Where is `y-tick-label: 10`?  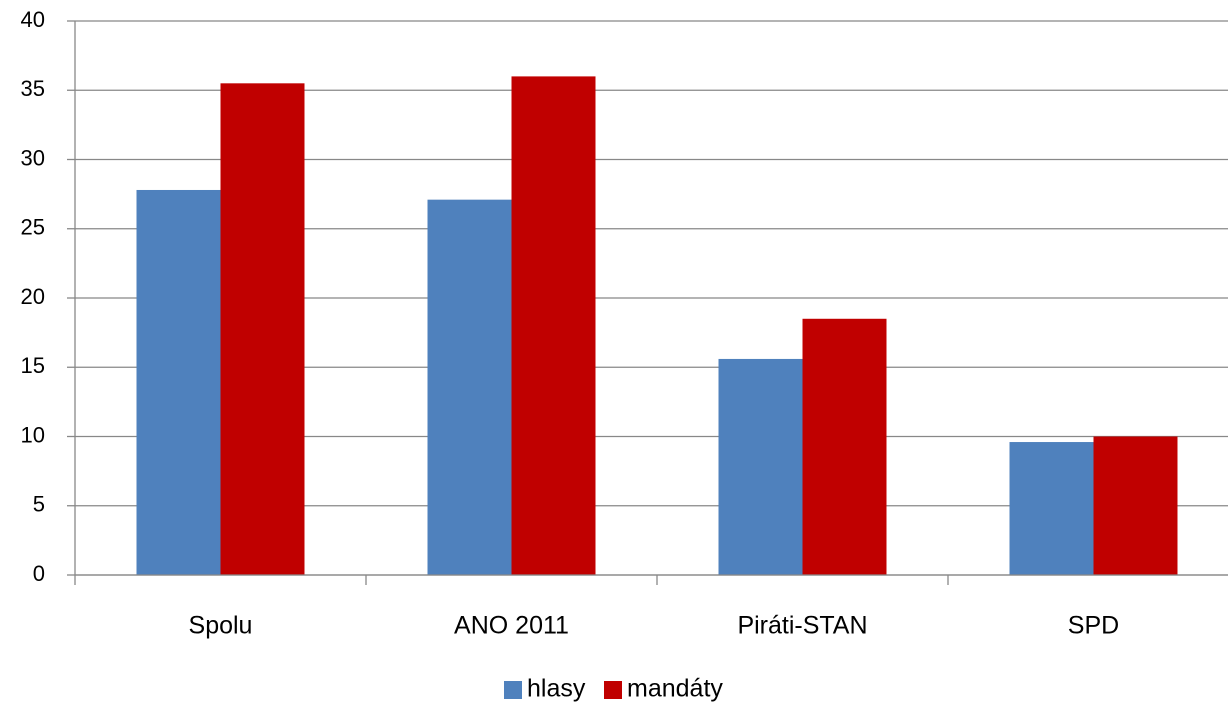 y-tick-label: 10 is located at coordinates (33, 434).